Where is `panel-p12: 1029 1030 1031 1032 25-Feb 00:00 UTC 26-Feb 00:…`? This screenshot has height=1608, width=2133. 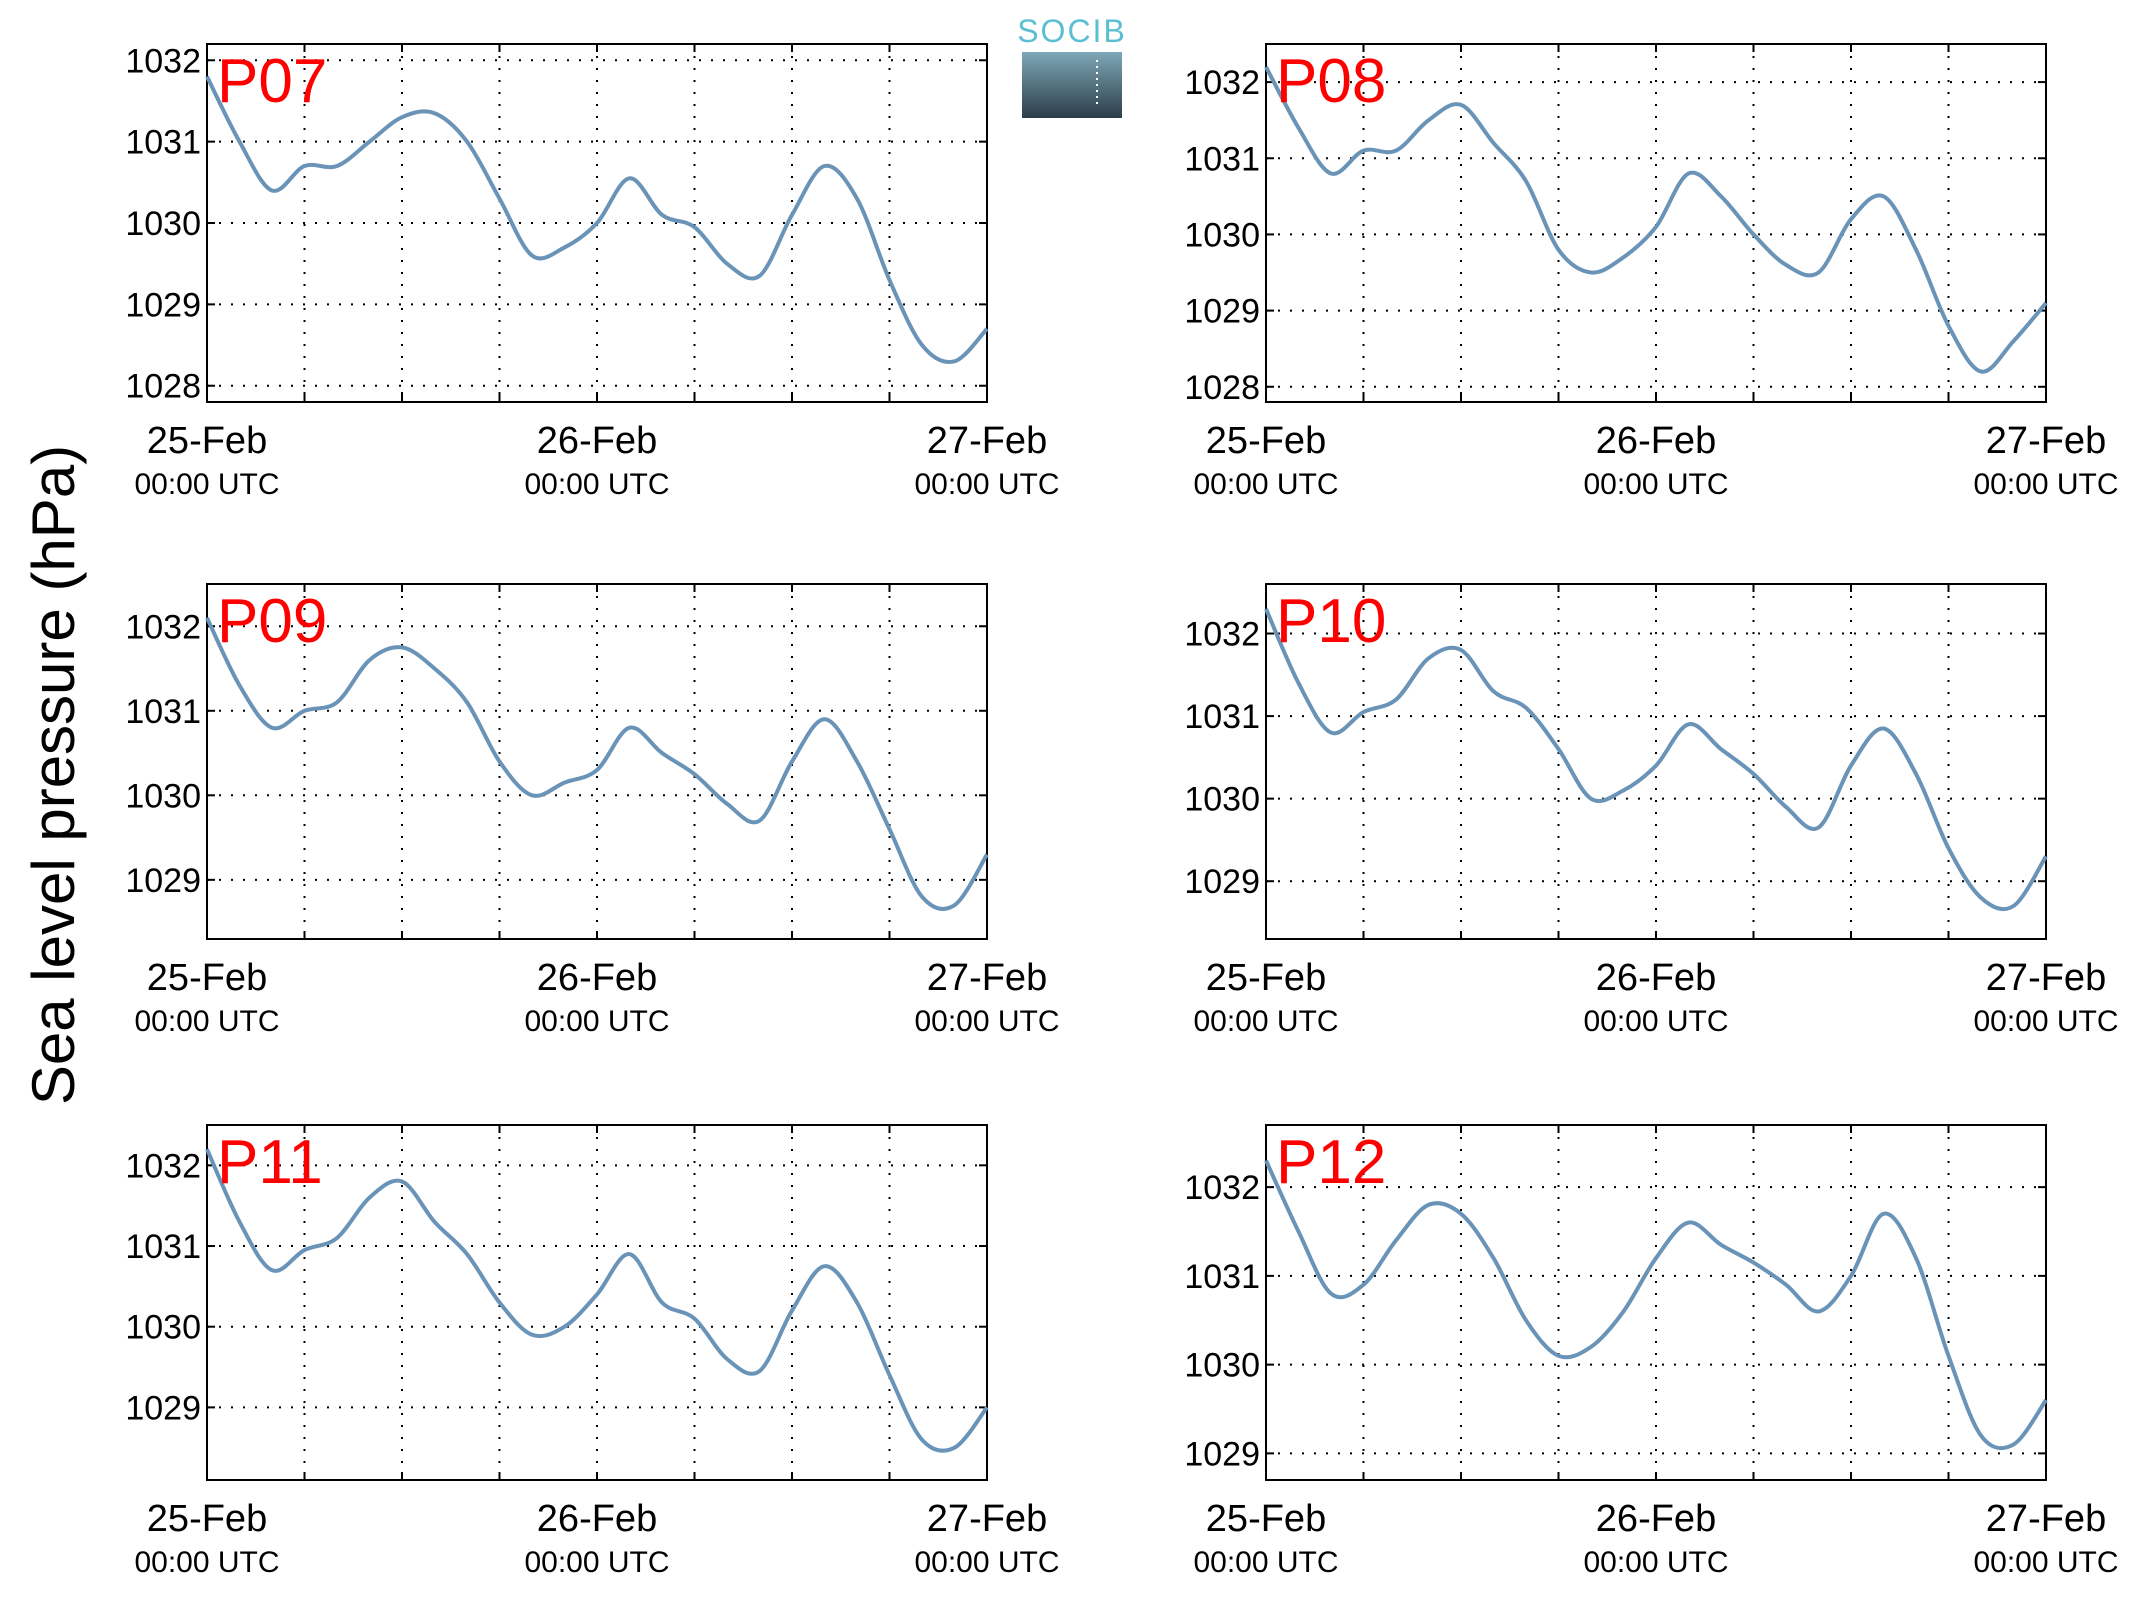 panel-p12: 1029 1030 1031 1032 25-Feb 00:00 UTC 26-Feb 00:… is located at coordinates (1651, 1351).